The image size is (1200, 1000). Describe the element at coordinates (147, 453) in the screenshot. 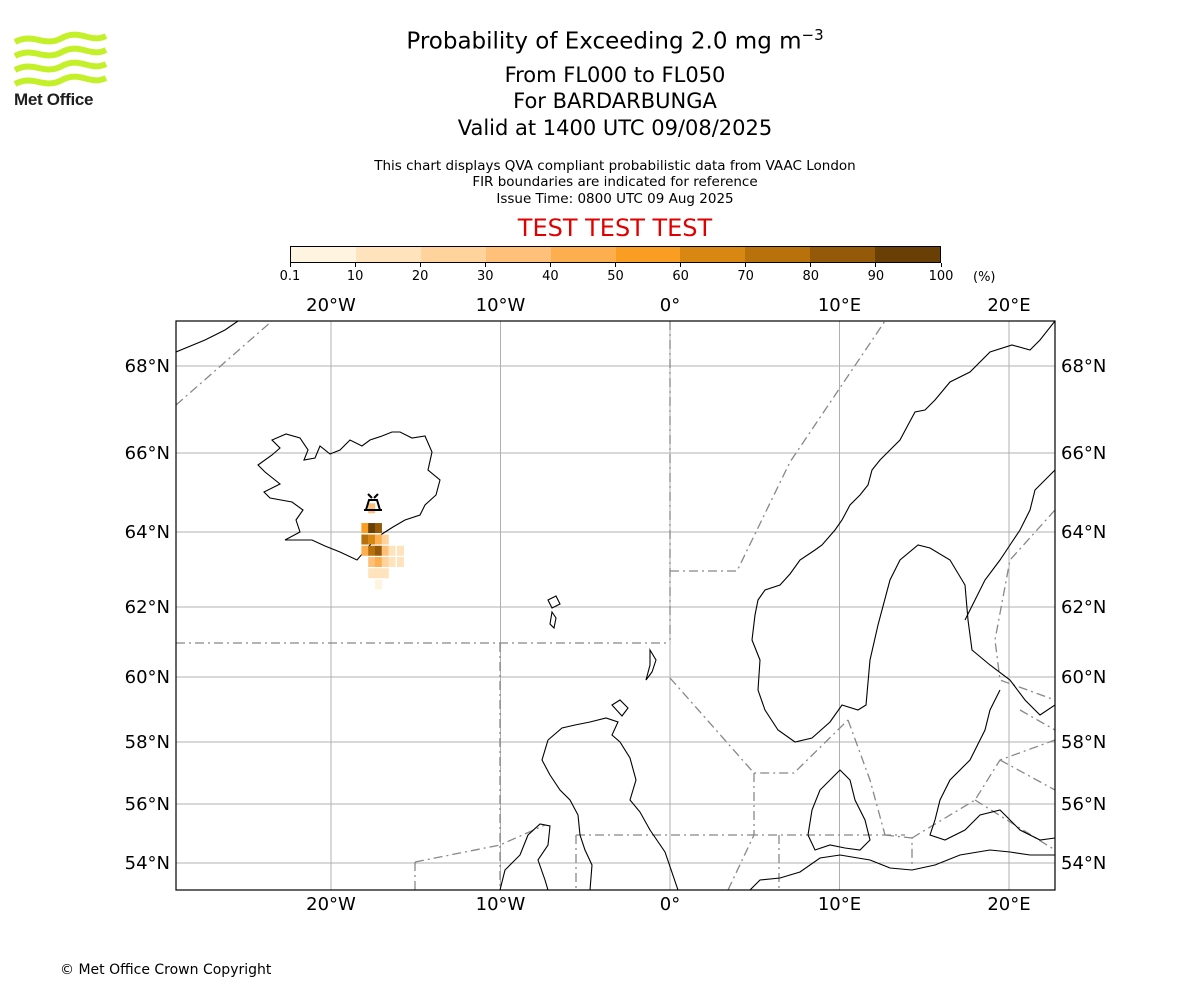

I see `latitude-label-left: 66°N` at that location.